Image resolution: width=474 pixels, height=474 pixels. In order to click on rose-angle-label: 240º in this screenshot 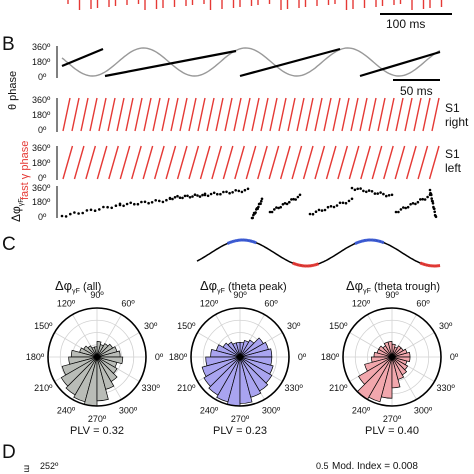, I will do `click(361, 411)`.